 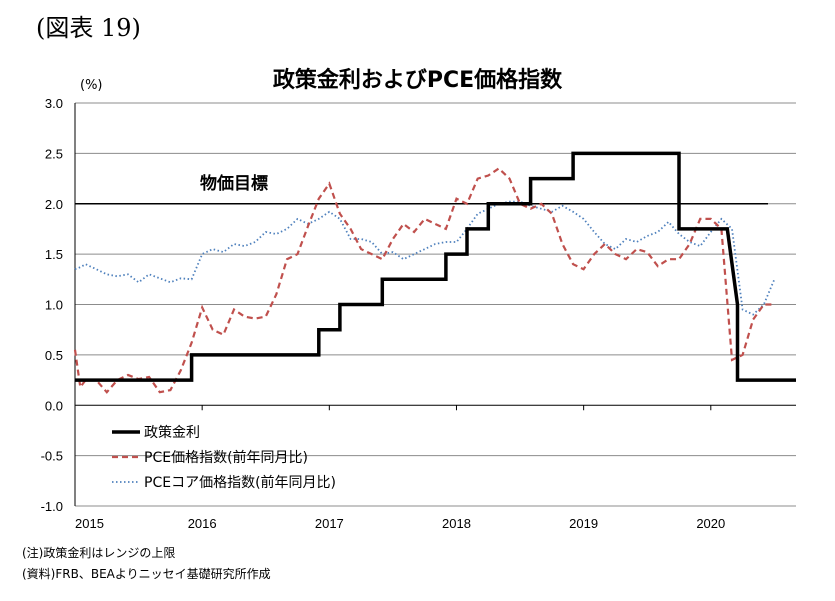 What do you see at coordinates (146, 564) in the screenshot?
I see `notes: (注)政策金利はレンジの上限 (資料)FRB、BEAよりニッセイ基礎研究所作成` at bounding box center [146, 564].